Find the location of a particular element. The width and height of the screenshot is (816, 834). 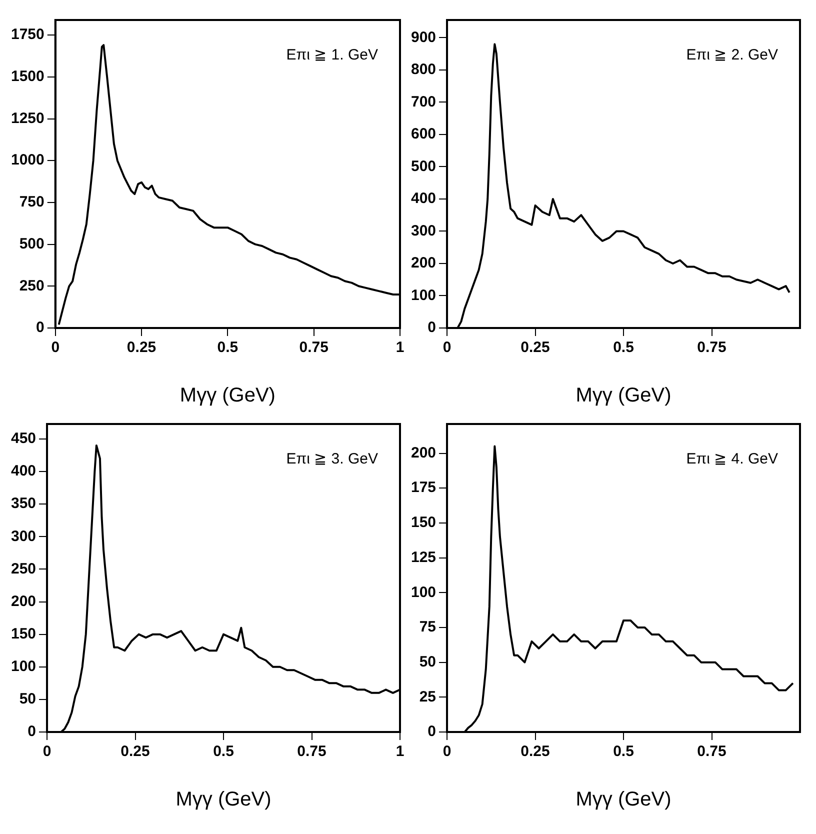

annotation: Eπι ≧ 1. GeV is located at coordinates (332, 55).